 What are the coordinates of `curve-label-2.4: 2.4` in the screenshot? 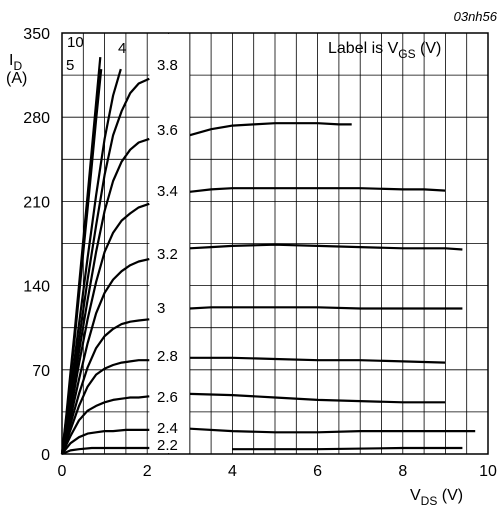 It's located at (167, 428).